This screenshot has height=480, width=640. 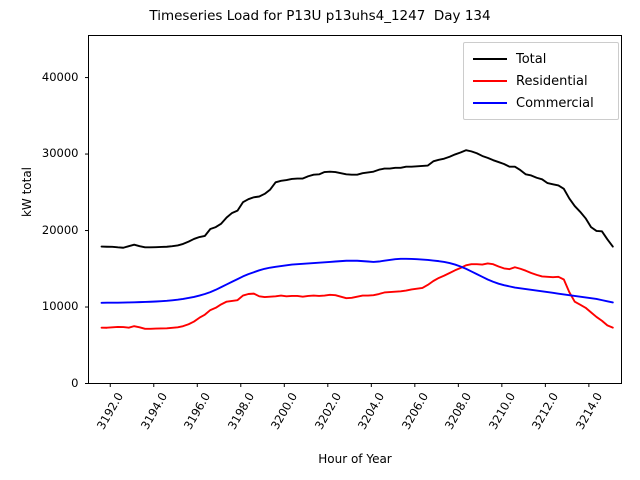 What do you see at coordinates (552, 81) in the screenshot?
I see `legend-label: Residential` at bounding box center [552, 81].